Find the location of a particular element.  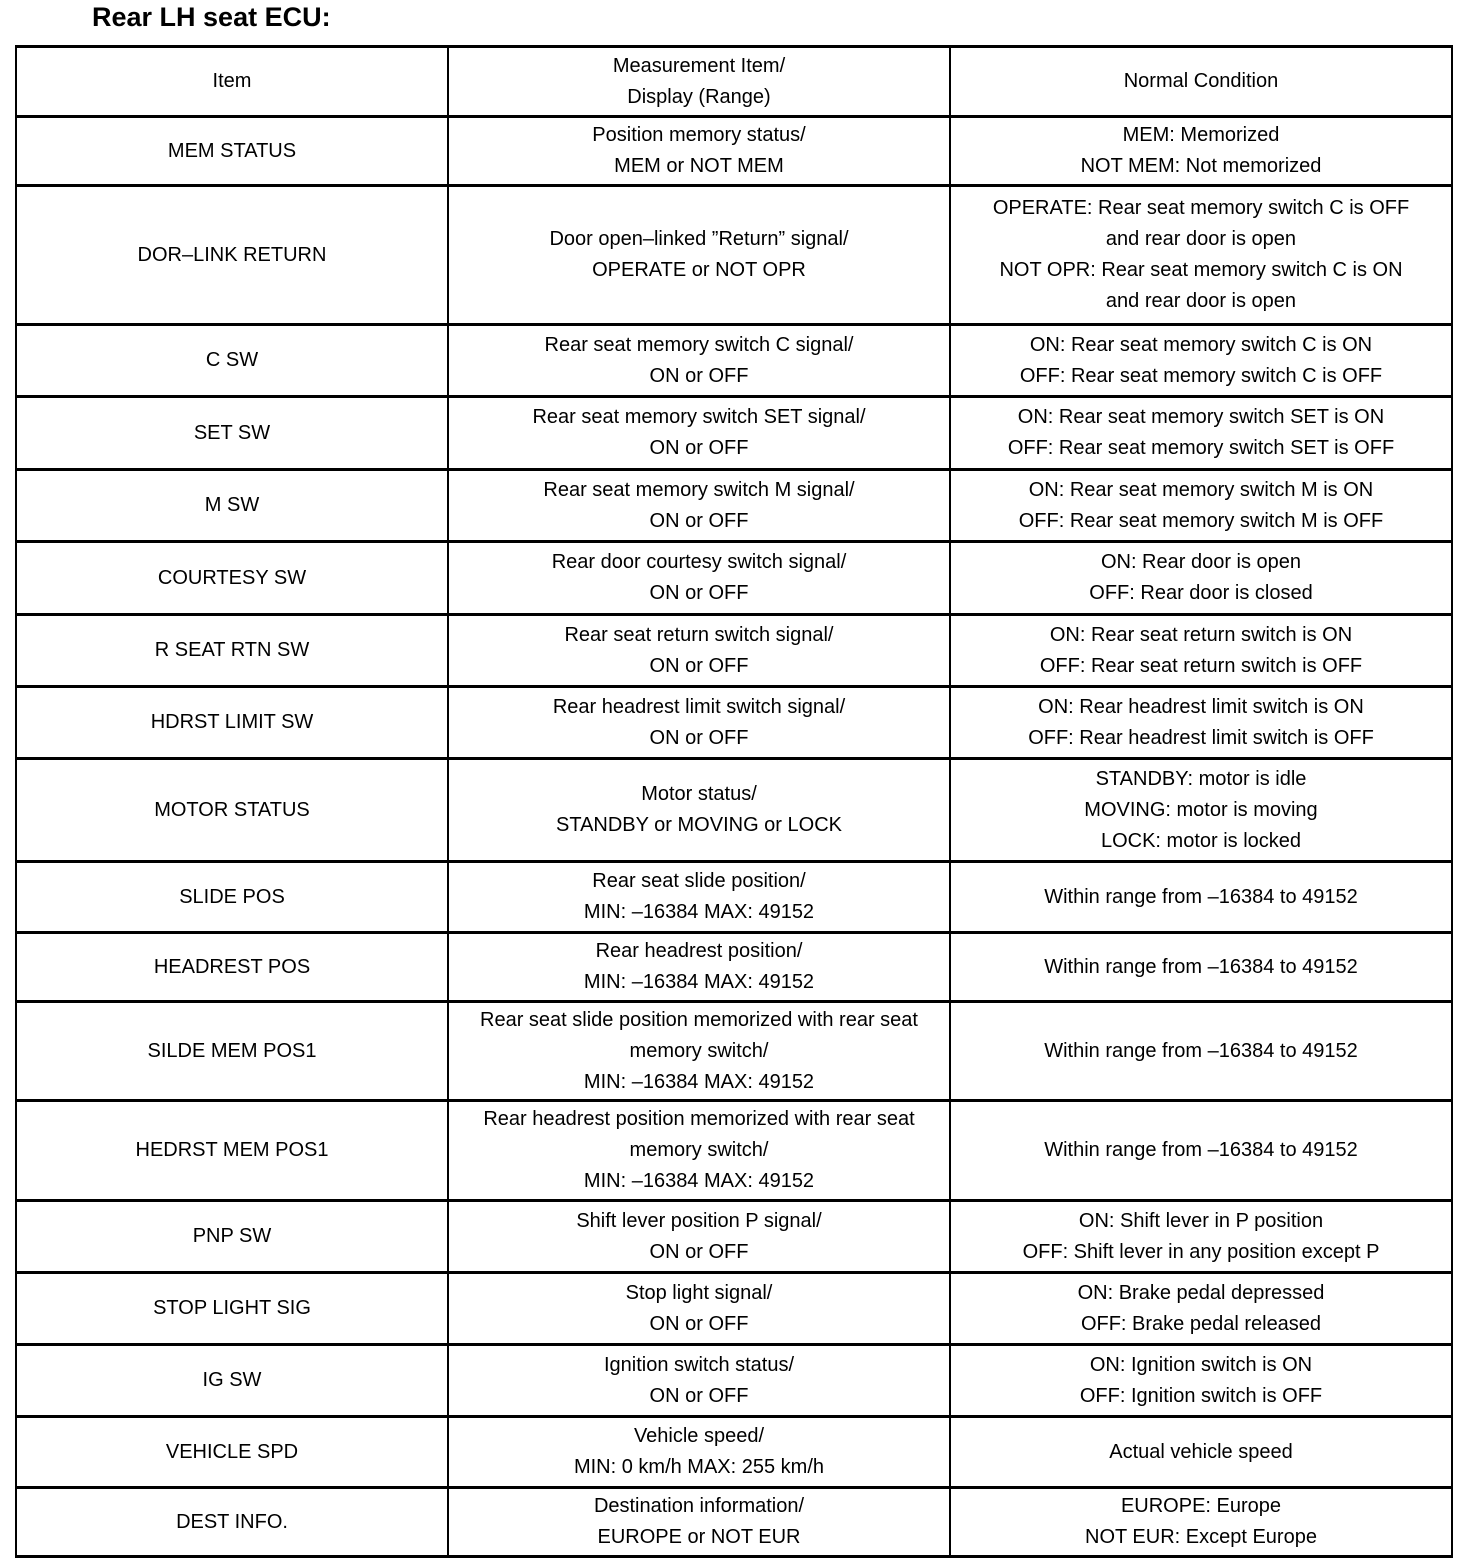

item-cell: DOR–LINK RETURN is located at coordinates (232, 255).